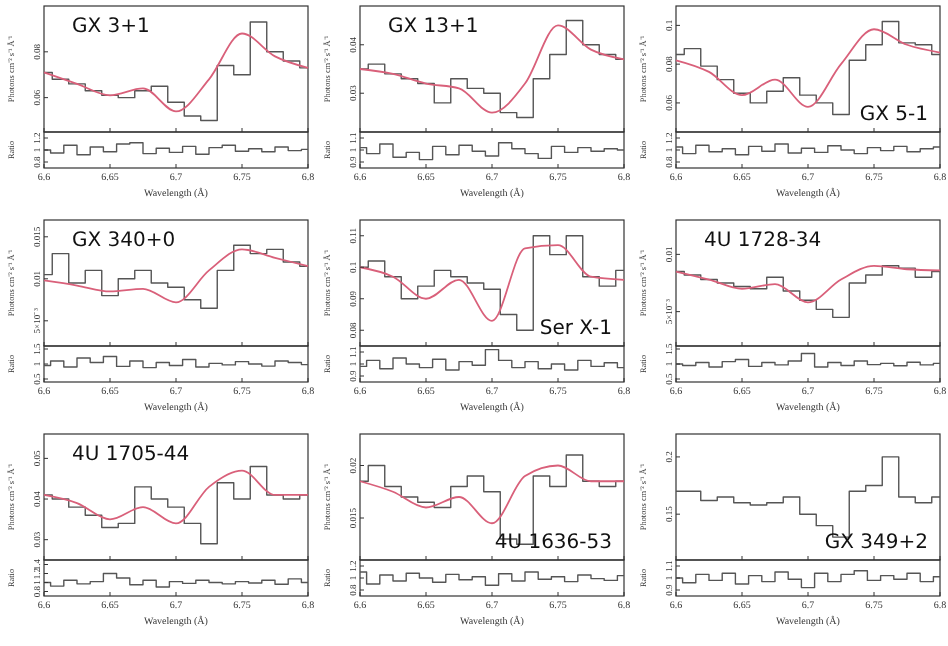 The image size is (948, 646). Describe the element at coordinates (131, 455) in the screenshot. I see `text: 4U 1705-44` at that location.